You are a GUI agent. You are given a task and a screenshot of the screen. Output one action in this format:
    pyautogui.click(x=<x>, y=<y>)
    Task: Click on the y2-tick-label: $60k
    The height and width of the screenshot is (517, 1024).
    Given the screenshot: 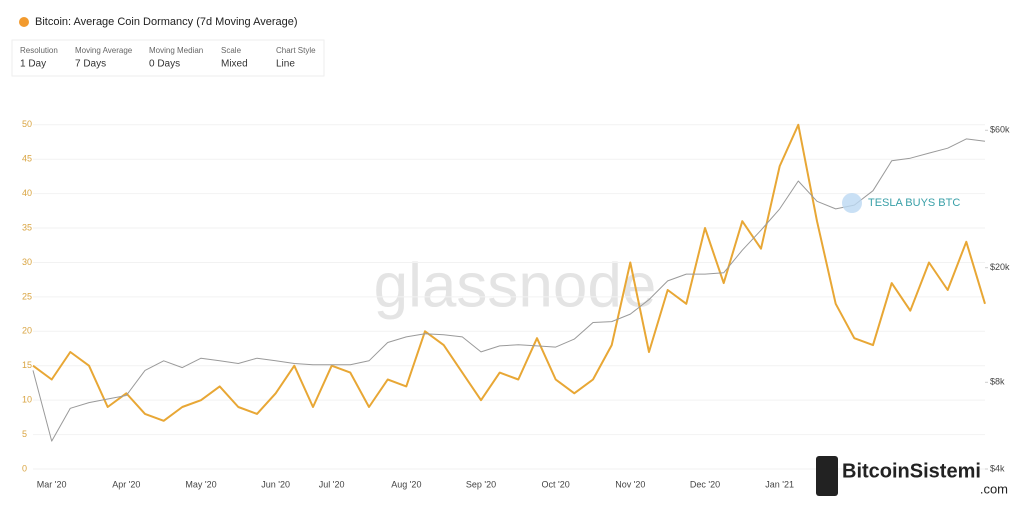 What is the action you would take?
    pyautogui.click(x=1000, y=130)
    